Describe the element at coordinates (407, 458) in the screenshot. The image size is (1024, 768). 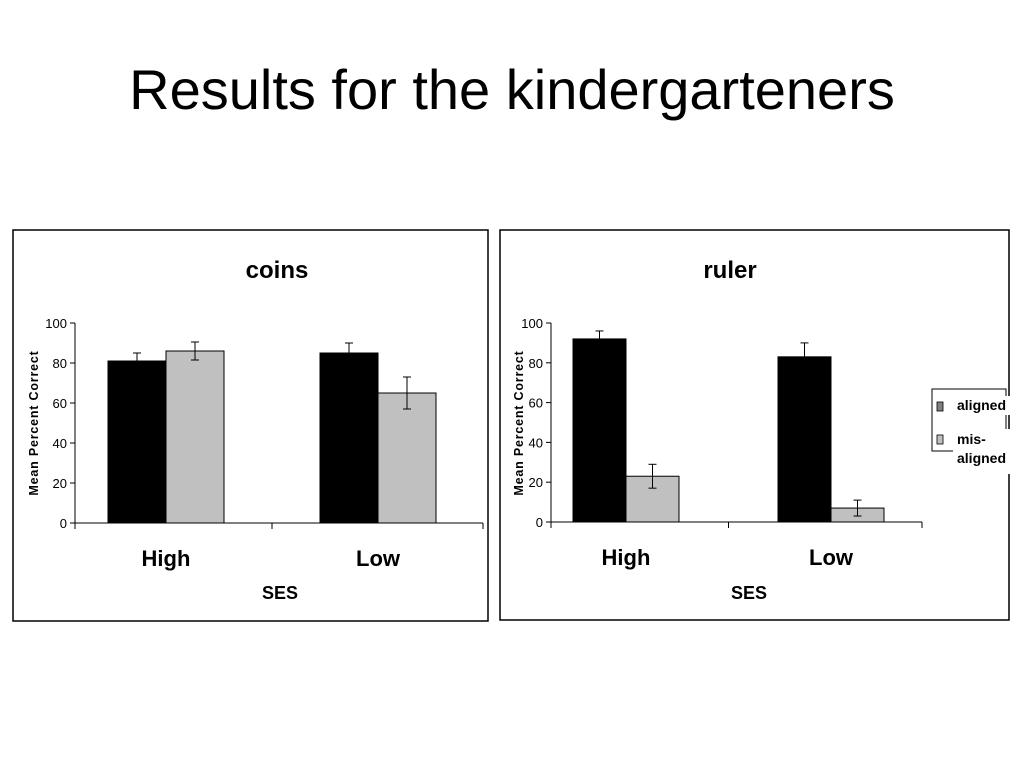
I see `bar-misaligned-low` at that location.